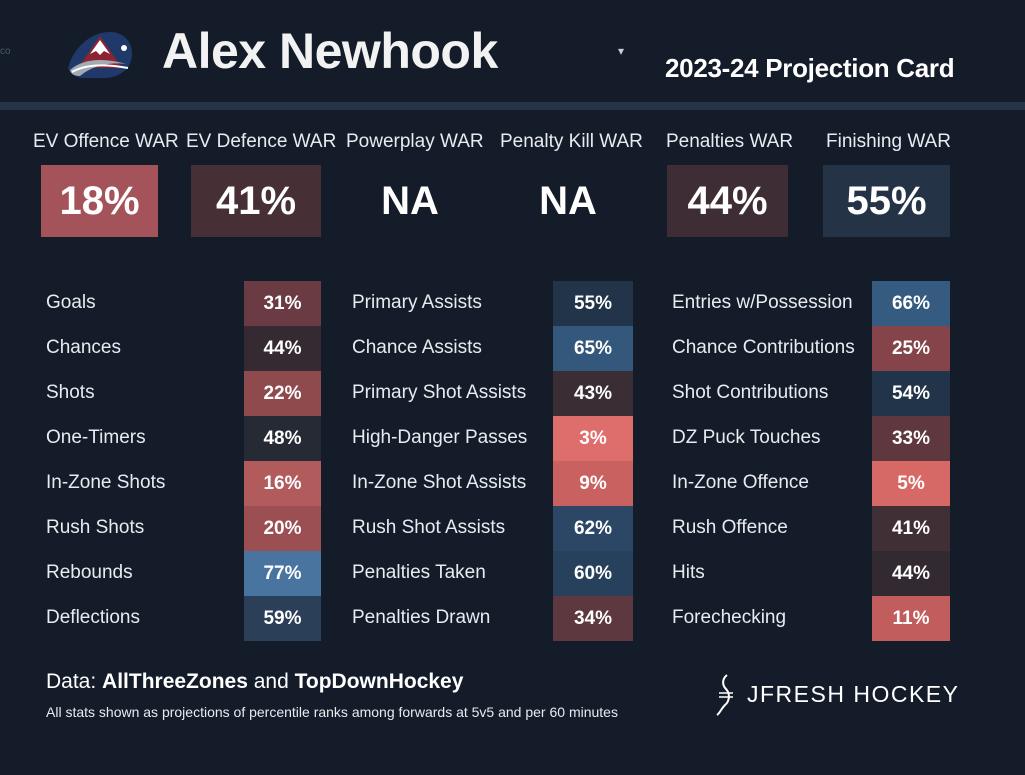 This screenshot has height=775, width=1025. What do you see at coordinates (746, 437) in the screenshot?
I see `stat-label-dz-puck-touches: DZ Puck Touches` at bounding box center [746, 437].